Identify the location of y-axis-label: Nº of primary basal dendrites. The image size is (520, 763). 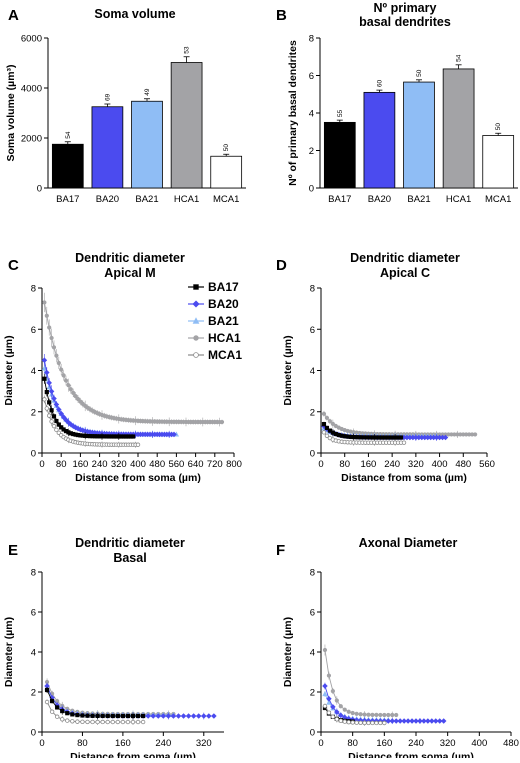
(293, 113).